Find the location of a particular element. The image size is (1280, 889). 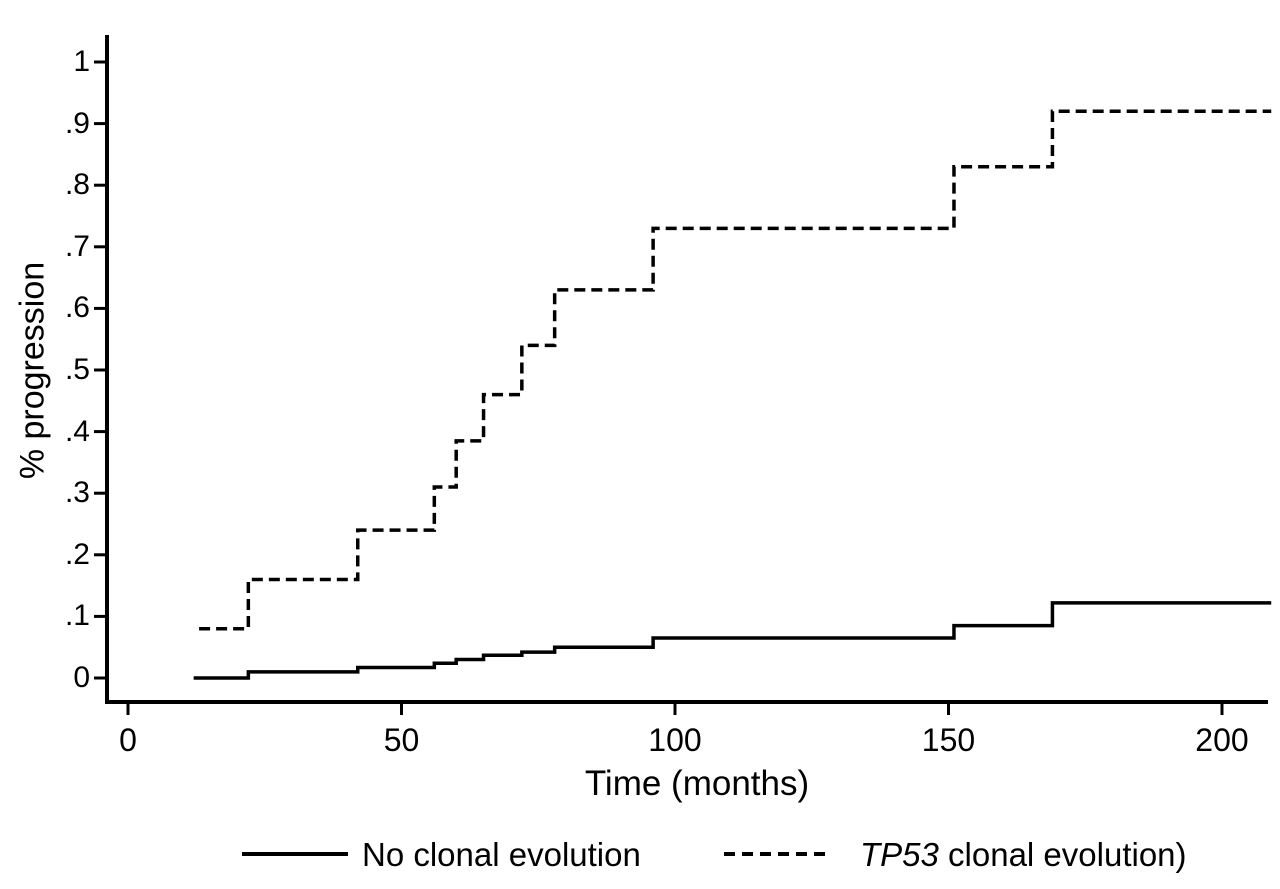

legend-label-tp53-clonal-evolution: TP53 clonal evolution) is located at coordinates (1023, 855).